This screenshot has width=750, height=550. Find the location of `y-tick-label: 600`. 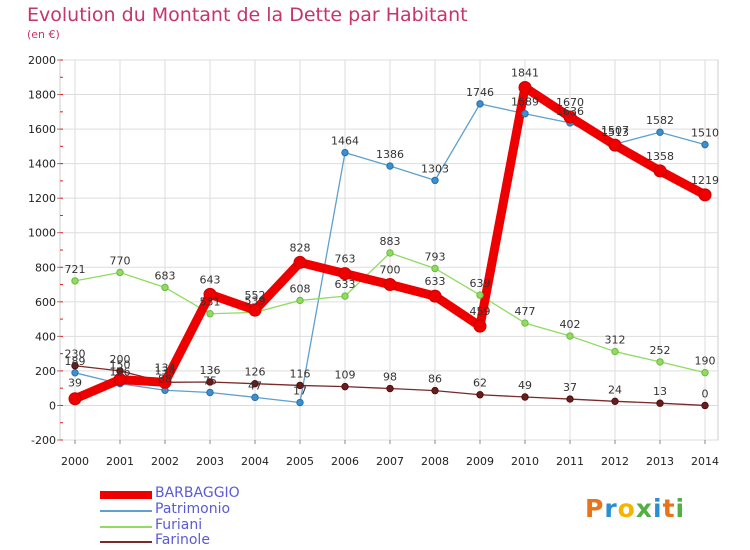

y-tick-label: 600 is located at coordinates (45, 302).